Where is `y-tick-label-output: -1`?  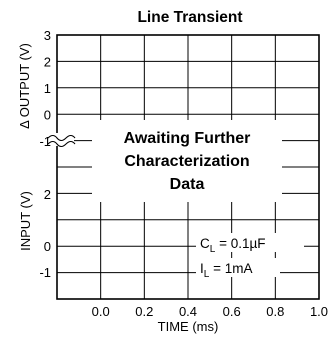
y-tick-label-output: -1 is located at coordinates (45, 141).